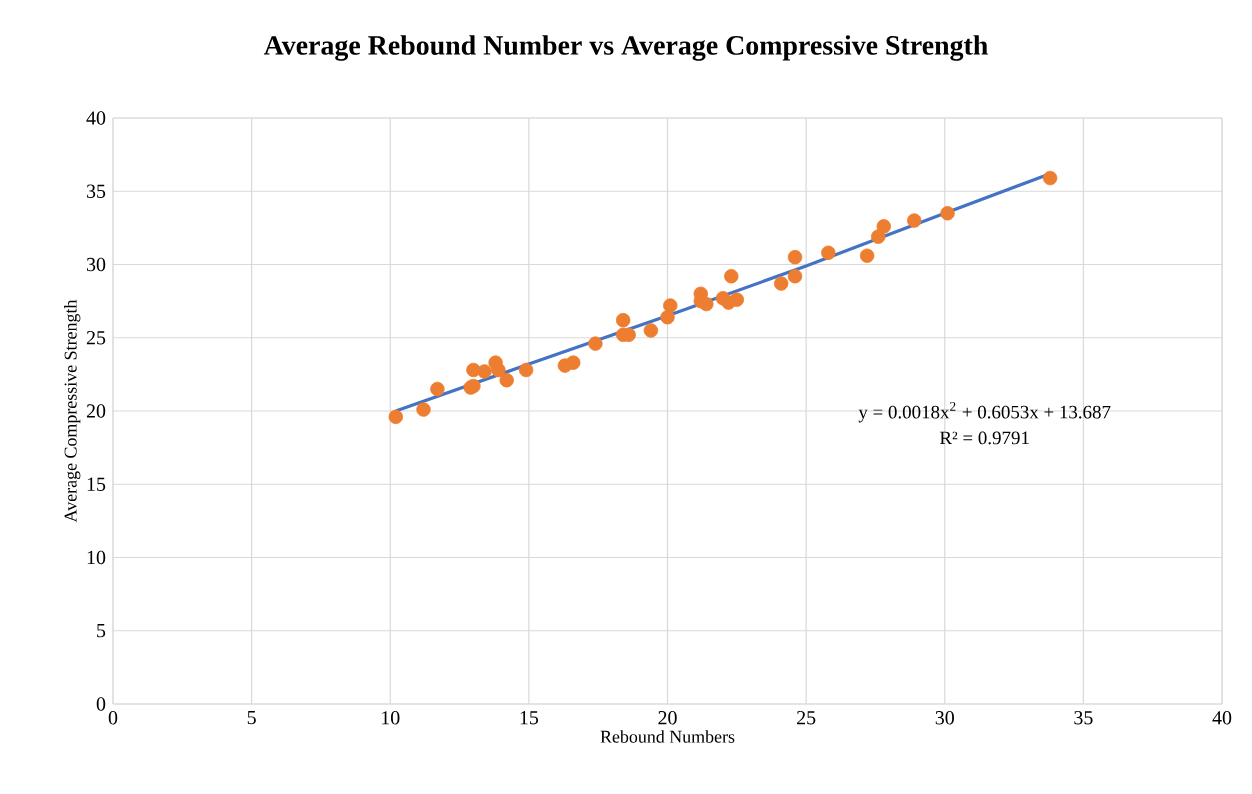 This screenshot has width=1252, height=794. I want to click on y-tick-label: 30, so click(96, 264).